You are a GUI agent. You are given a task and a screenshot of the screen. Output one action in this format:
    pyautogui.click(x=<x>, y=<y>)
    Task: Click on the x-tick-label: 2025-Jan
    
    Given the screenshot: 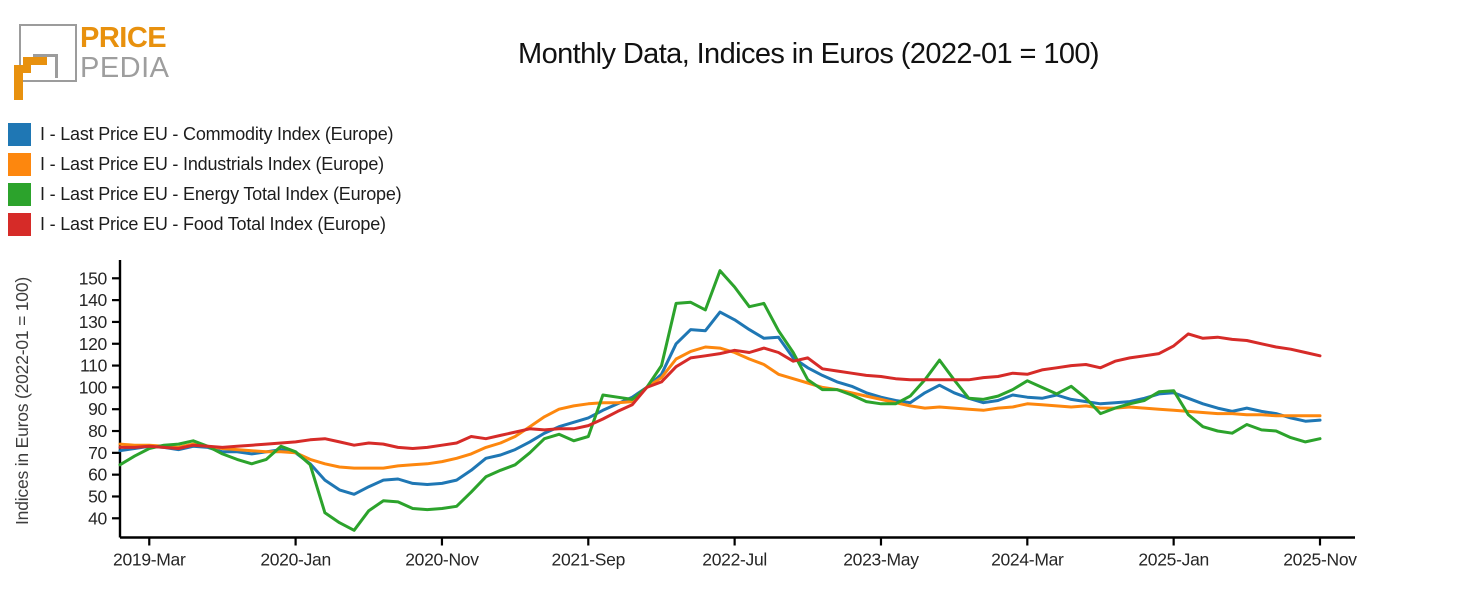 What is the action you would take?
    pyautogui.click(x=1173, y=560)
    